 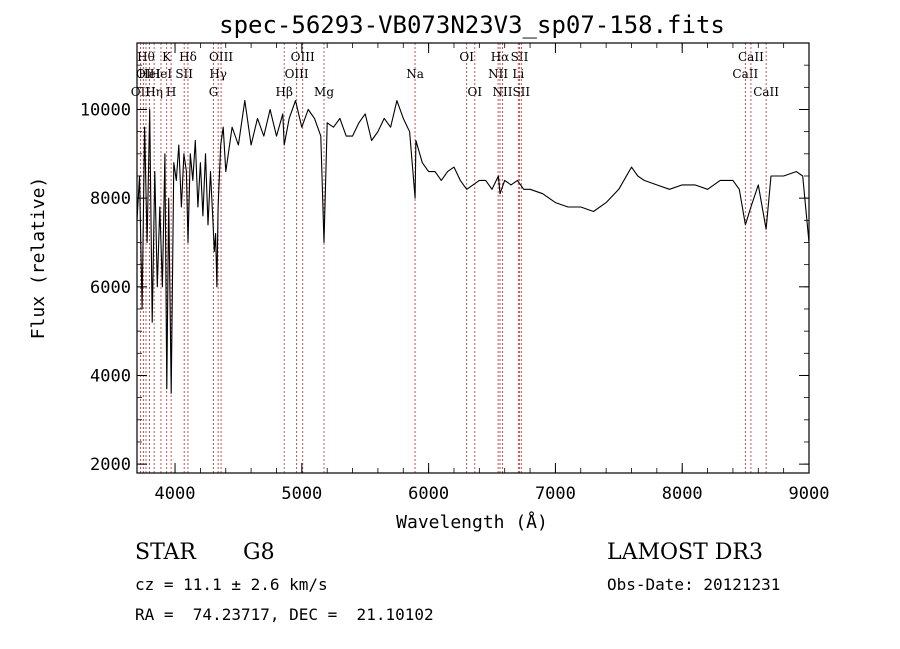 What do you see at coordinates (231, 584) in the screenshot?
I see `redshift-readout: cz = 11.1 ± 2.6 km/s` at bounding box center [231, 584].